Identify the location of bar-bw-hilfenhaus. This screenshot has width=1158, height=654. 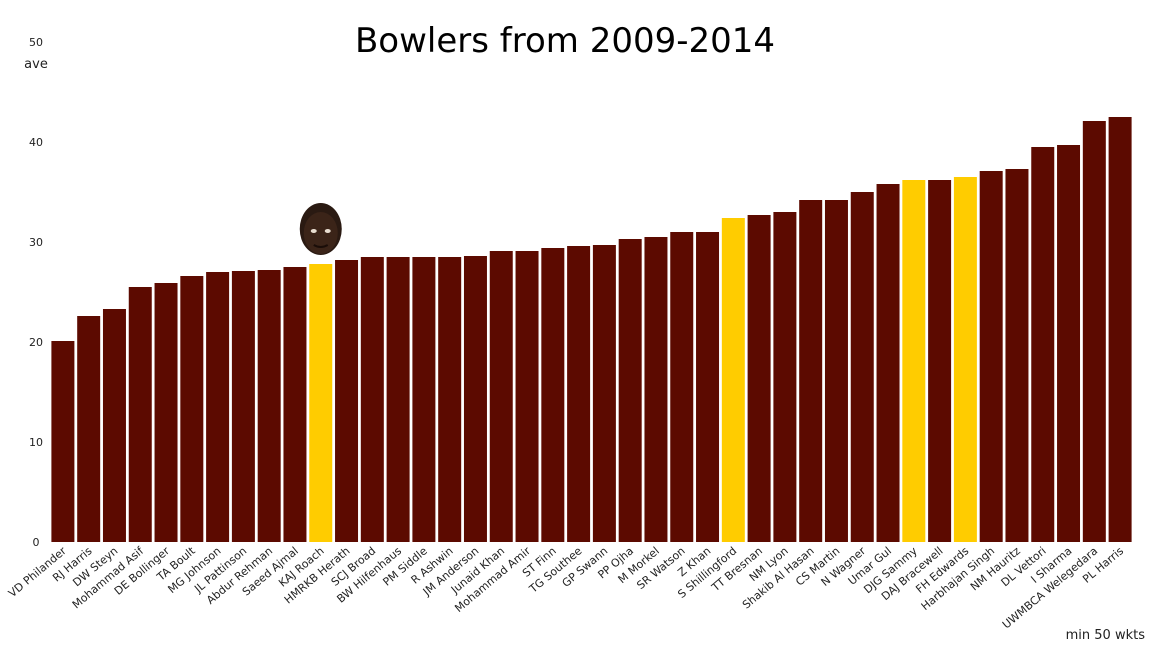
(398, 399).